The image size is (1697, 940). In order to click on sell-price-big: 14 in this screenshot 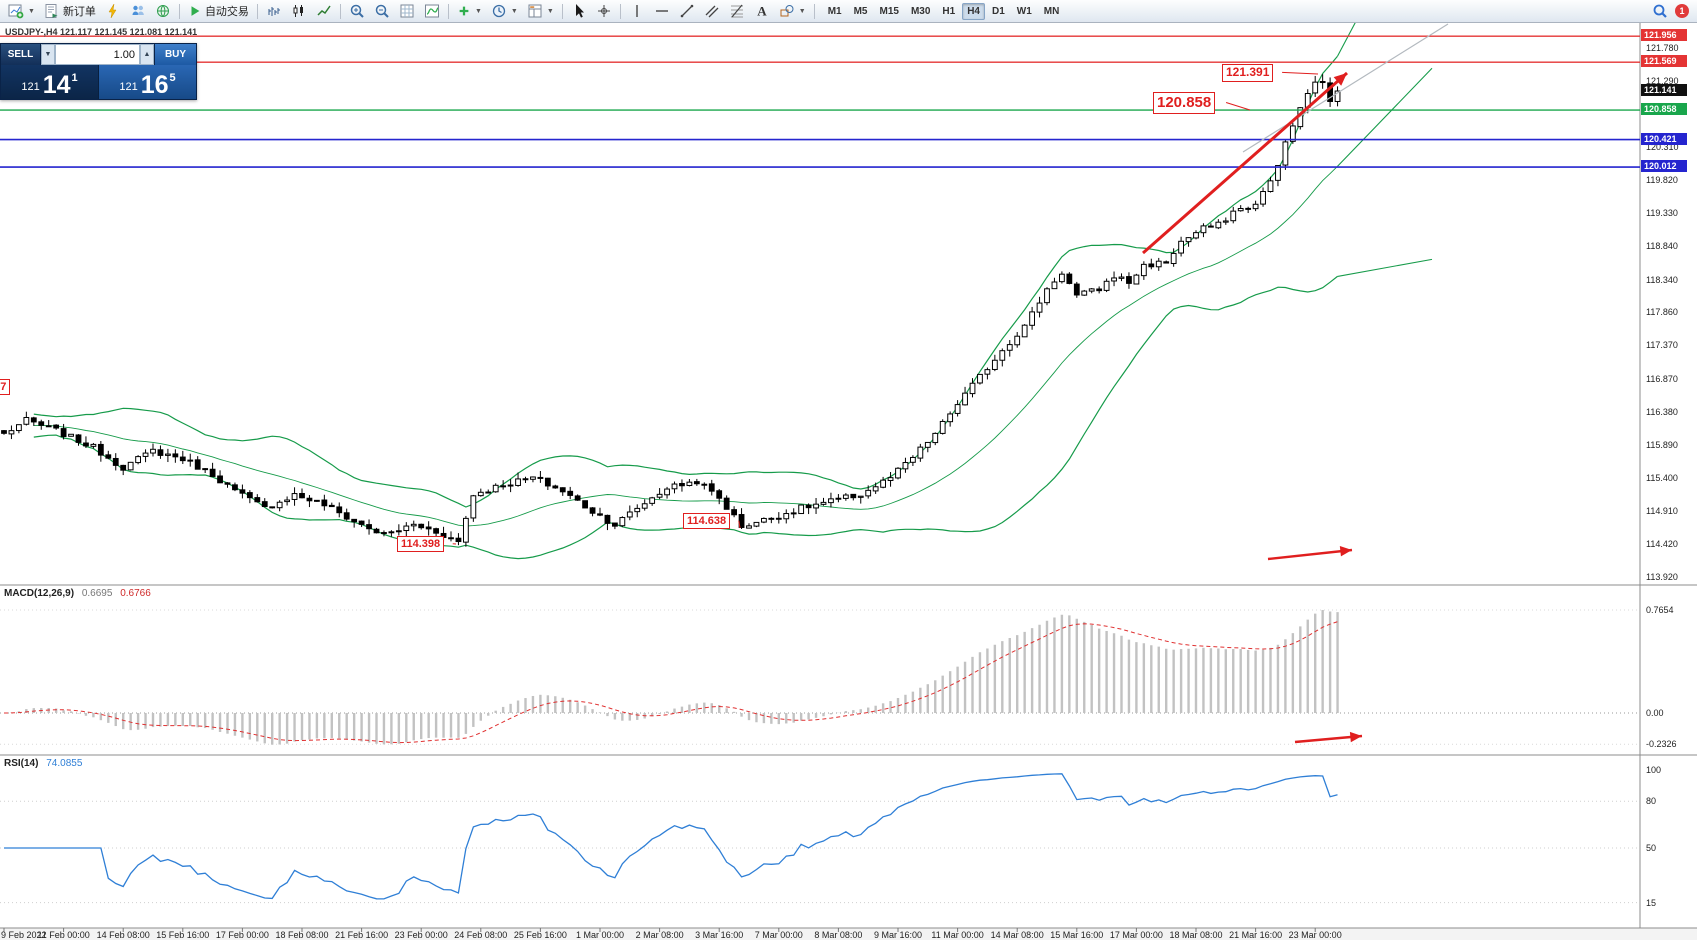, I will do `click(56, 84)`.